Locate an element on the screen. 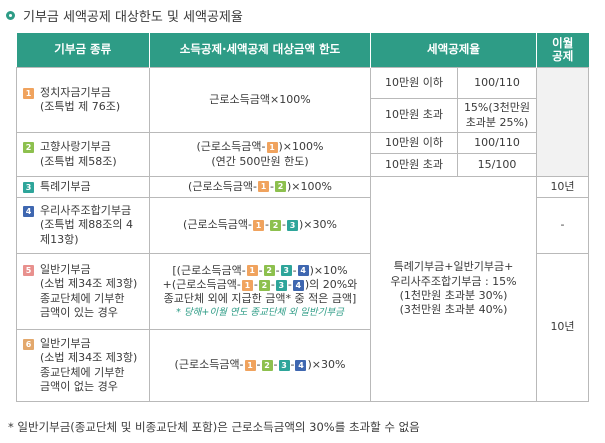 The width and height of the screenshot is (605, 443). row2-limit: (근로소득금액- 1)×100% (연간 500만원 한도) is located at coordinates (260, 154).